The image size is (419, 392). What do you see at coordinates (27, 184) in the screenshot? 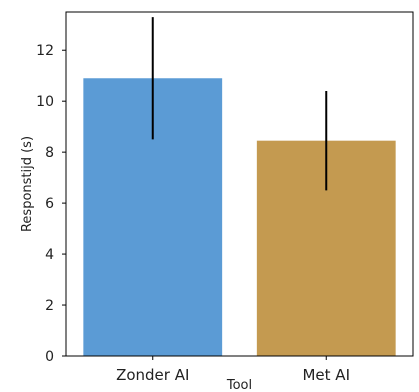
I see `y-axis-label: Responstijd (s)` at bounding box center [27, 184].